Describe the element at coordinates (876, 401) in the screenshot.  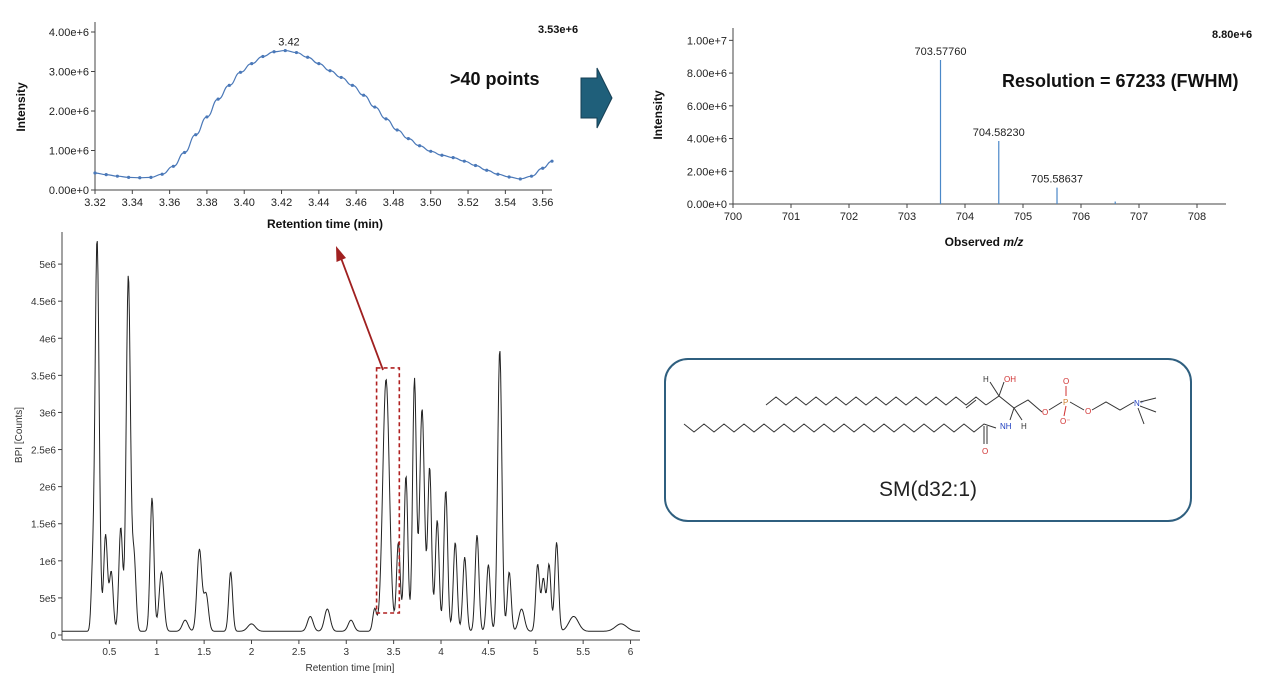
I see `sphingoid-chain` at that location.